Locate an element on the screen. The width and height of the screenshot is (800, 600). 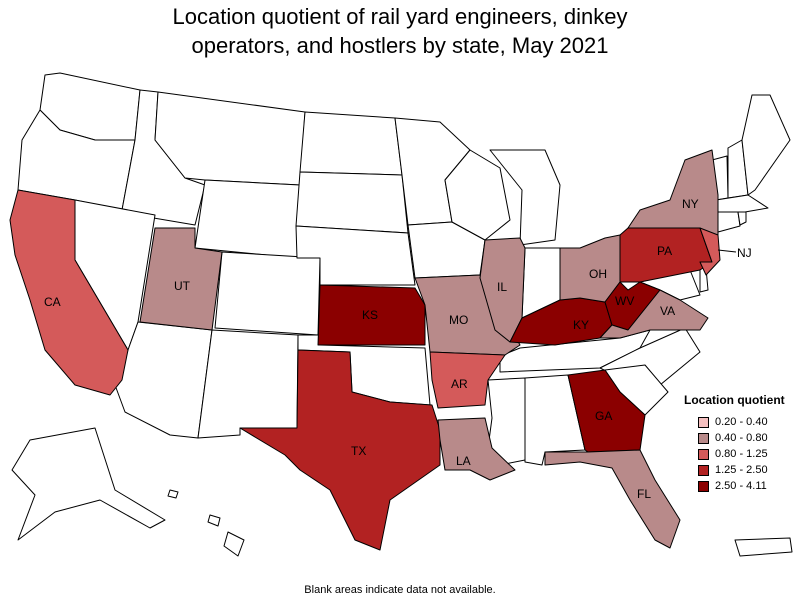
state-co is located at coordinates (267, 293).